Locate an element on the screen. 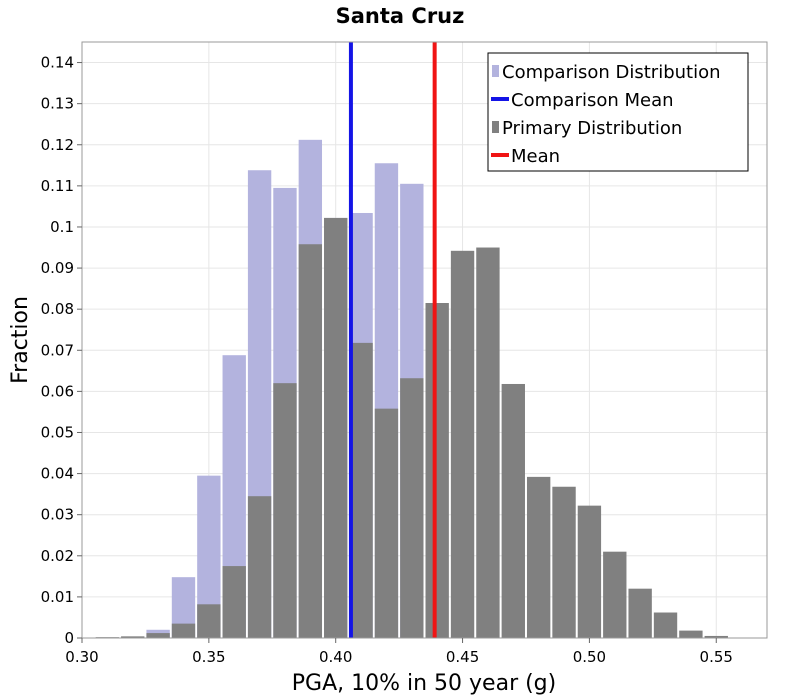 This screenshot has height=700, width=800. y-tick-label: 0.11 is located at coordinates (57, 186).